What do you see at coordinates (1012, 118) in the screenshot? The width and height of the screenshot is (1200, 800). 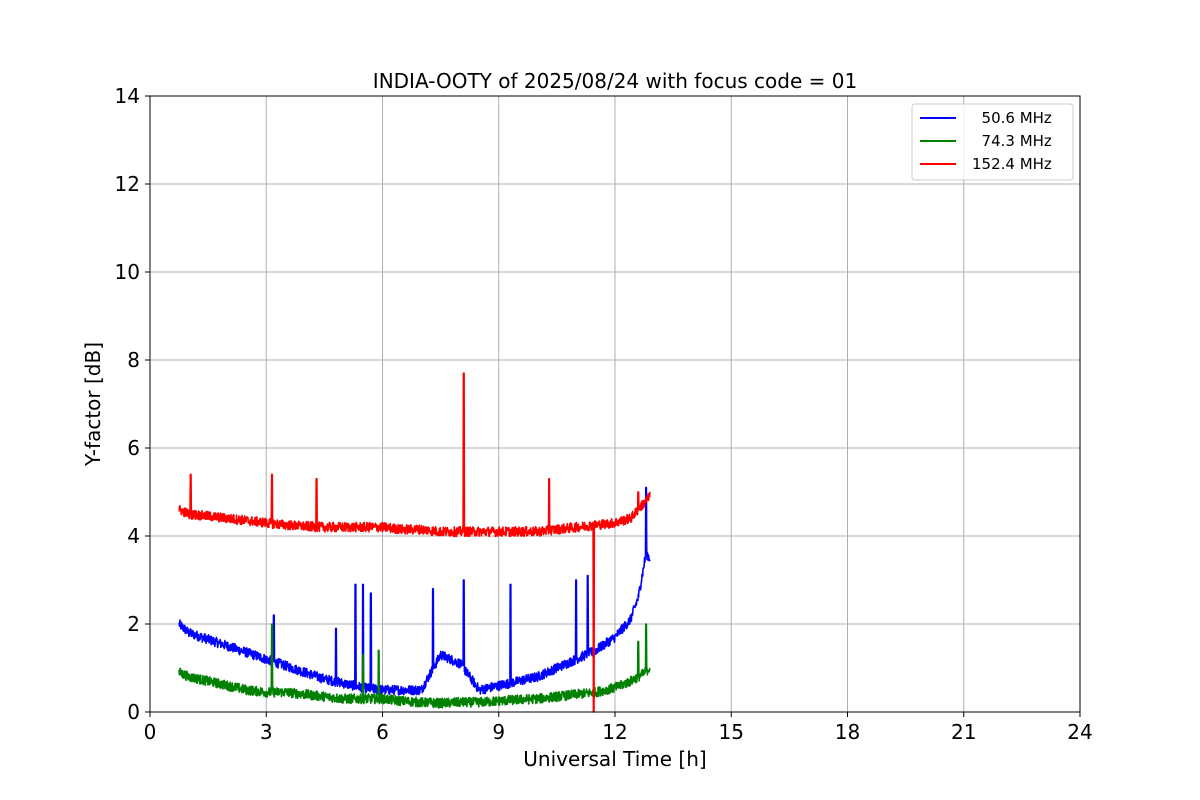 I see `legend-label-0: 50.6 MHz` at bounding box center [1012, 118].